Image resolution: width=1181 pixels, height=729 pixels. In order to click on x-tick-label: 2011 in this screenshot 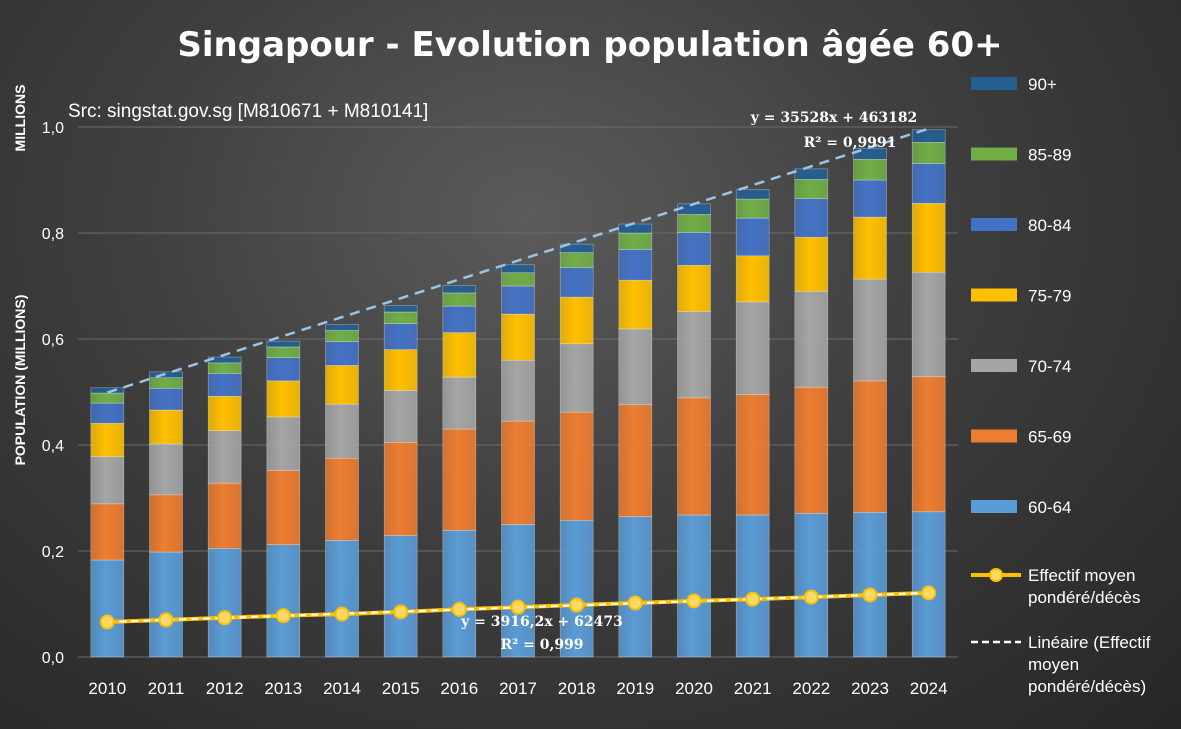, I will do `click(166, 688)`.